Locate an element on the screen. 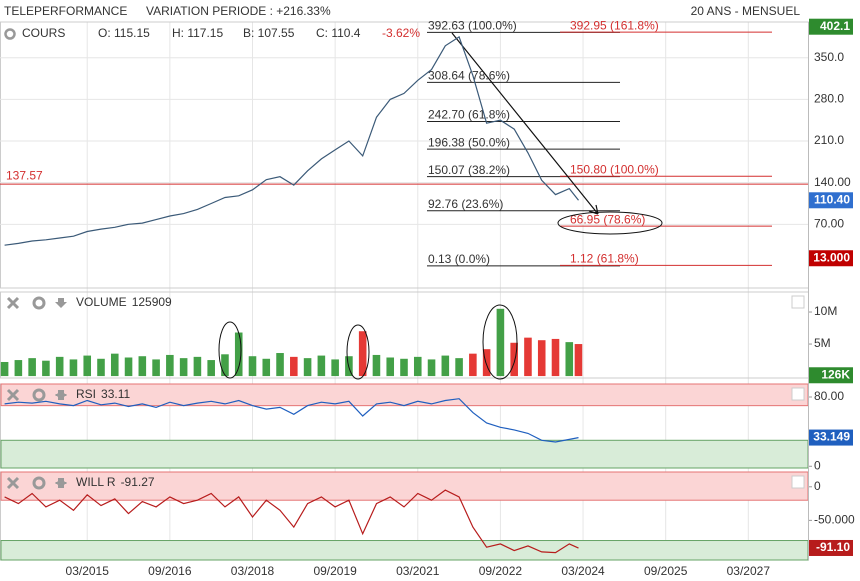  level-label: 137.57 is located at coordinates (24, 175).